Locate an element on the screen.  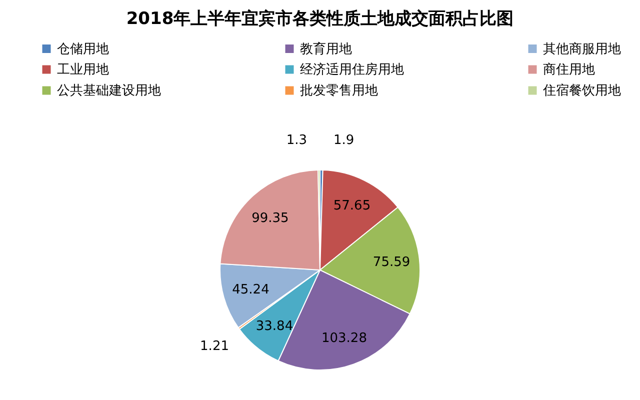
legend-label: 其他商服用地 is located at coordinates (582, 49).